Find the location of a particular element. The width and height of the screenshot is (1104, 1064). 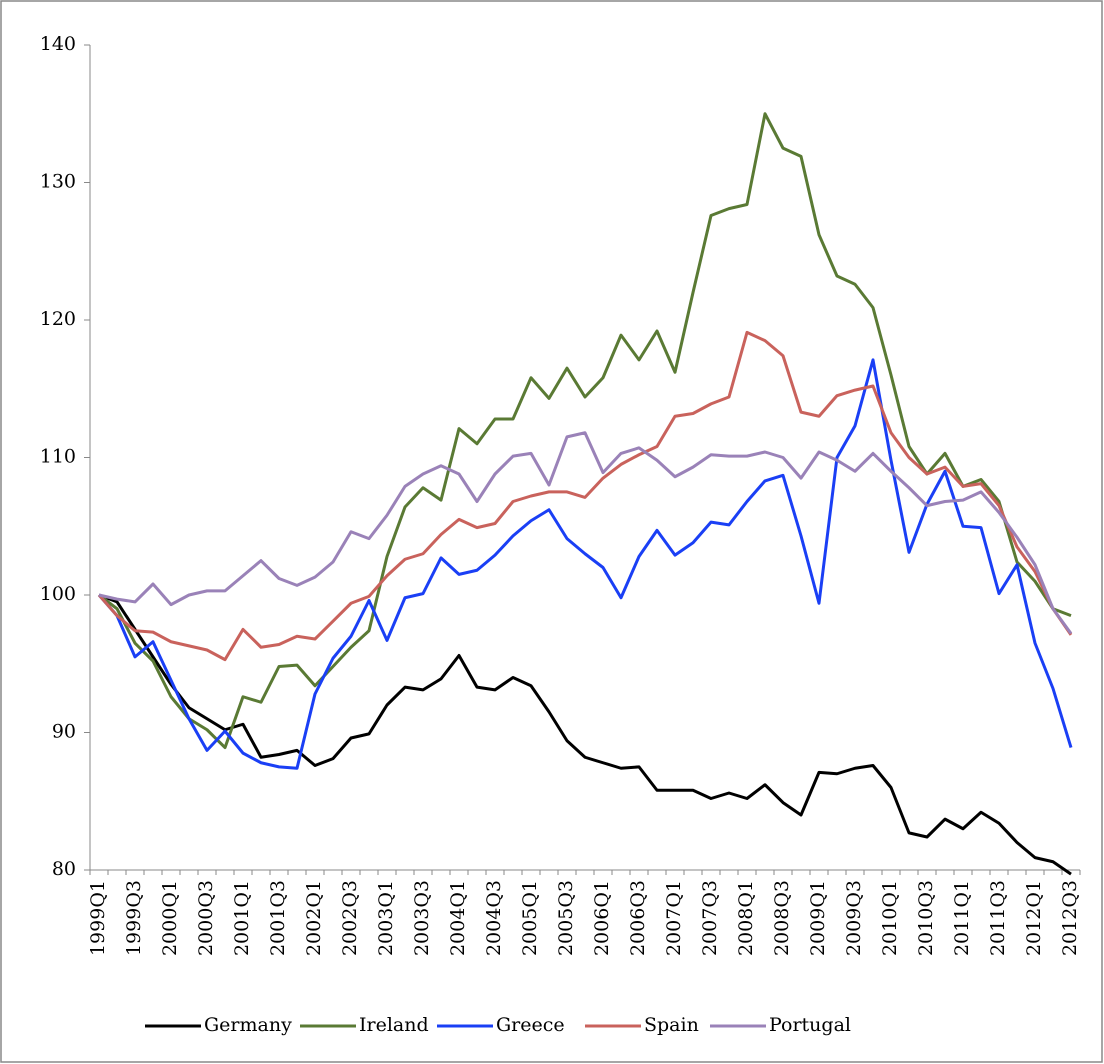

x-tick-label: 2012Q1 is located at coordinates (1034, 918).